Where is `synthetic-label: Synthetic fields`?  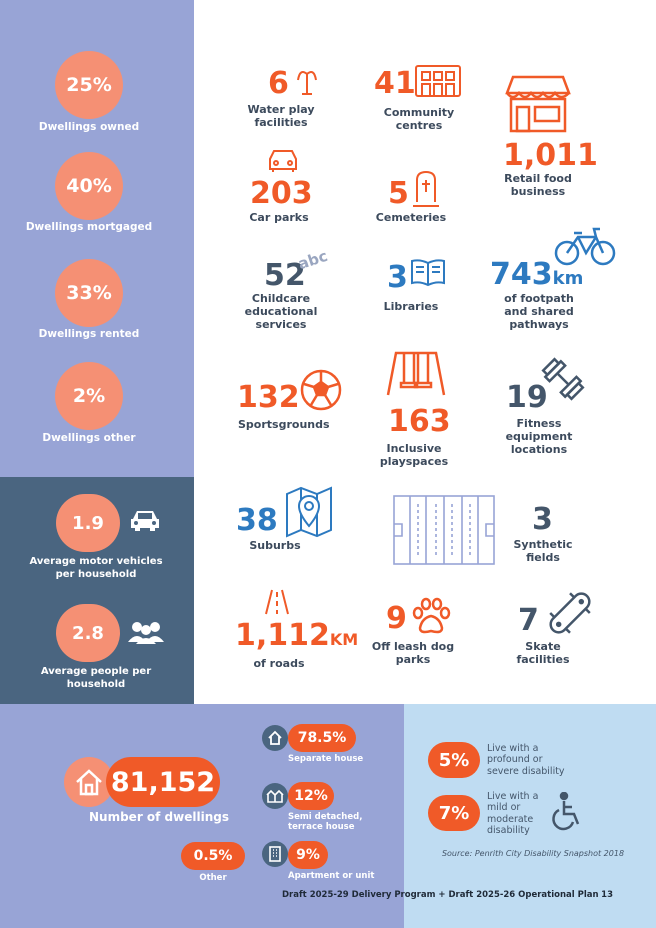
synthetic-label: Synthetic fields is located at coordinates (543, 551).